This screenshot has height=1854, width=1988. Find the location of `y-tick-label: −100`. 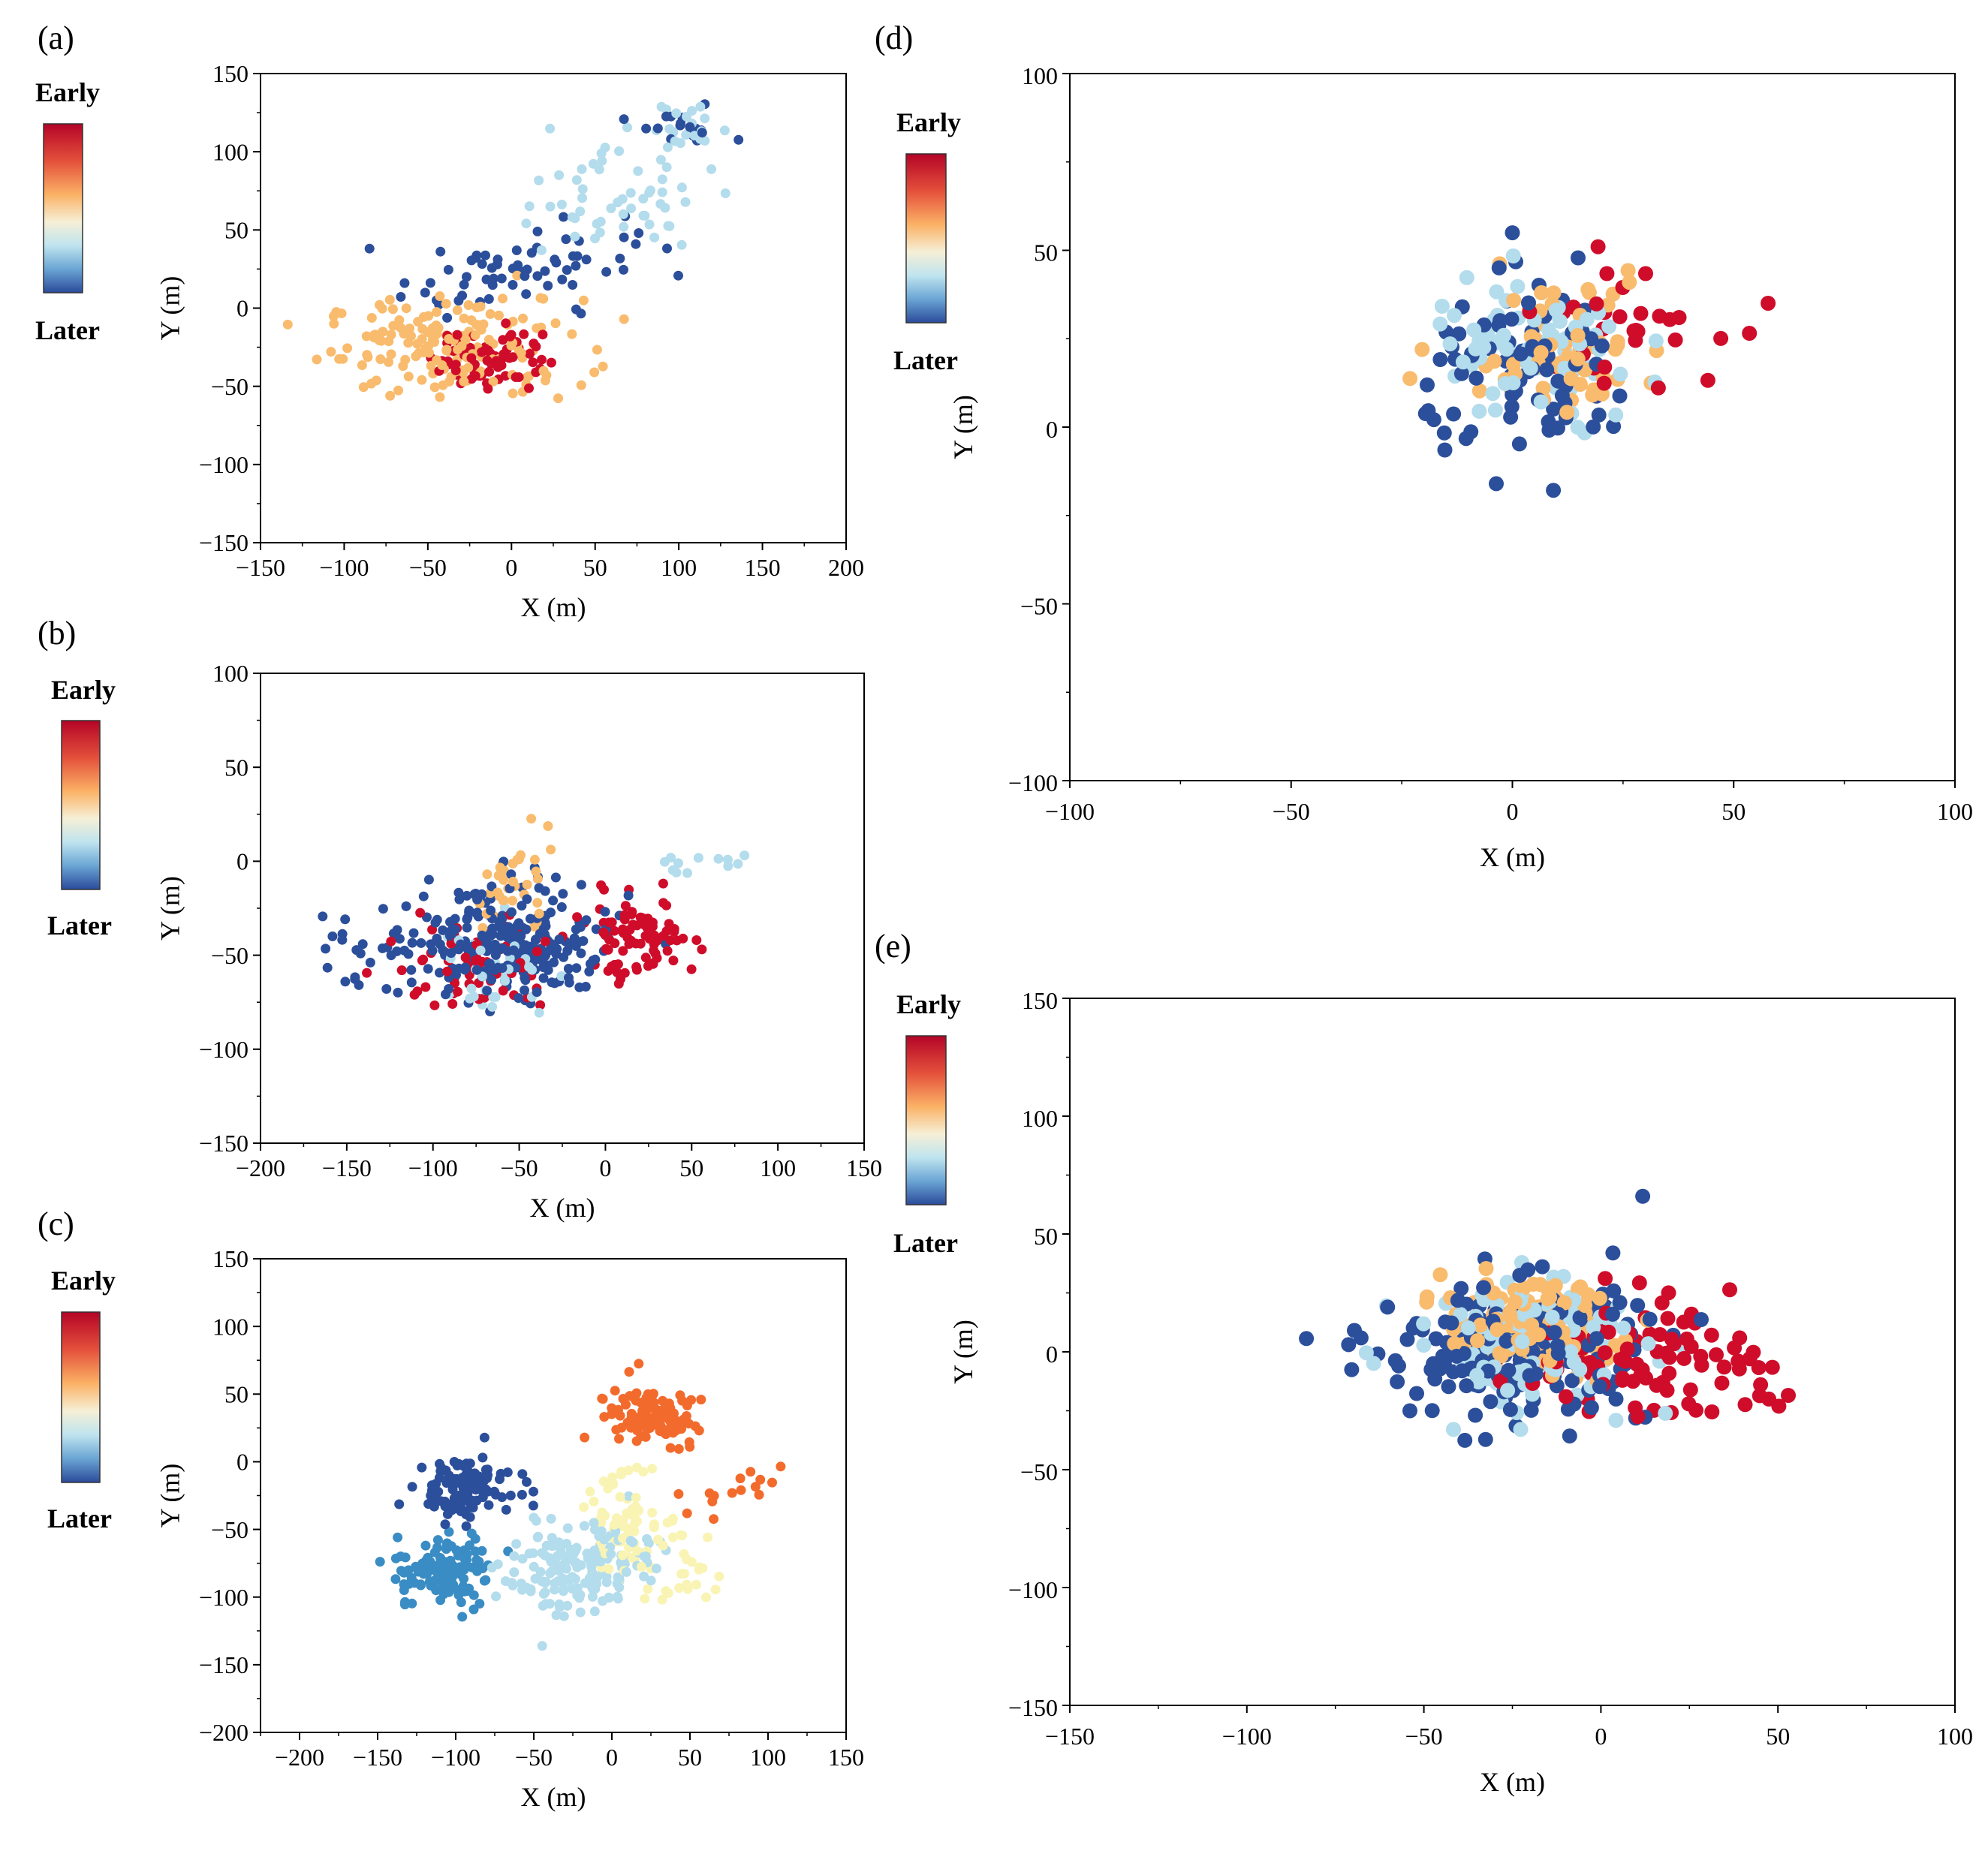

y-tick-label: −100 is located at coordinates (1033, 1589).